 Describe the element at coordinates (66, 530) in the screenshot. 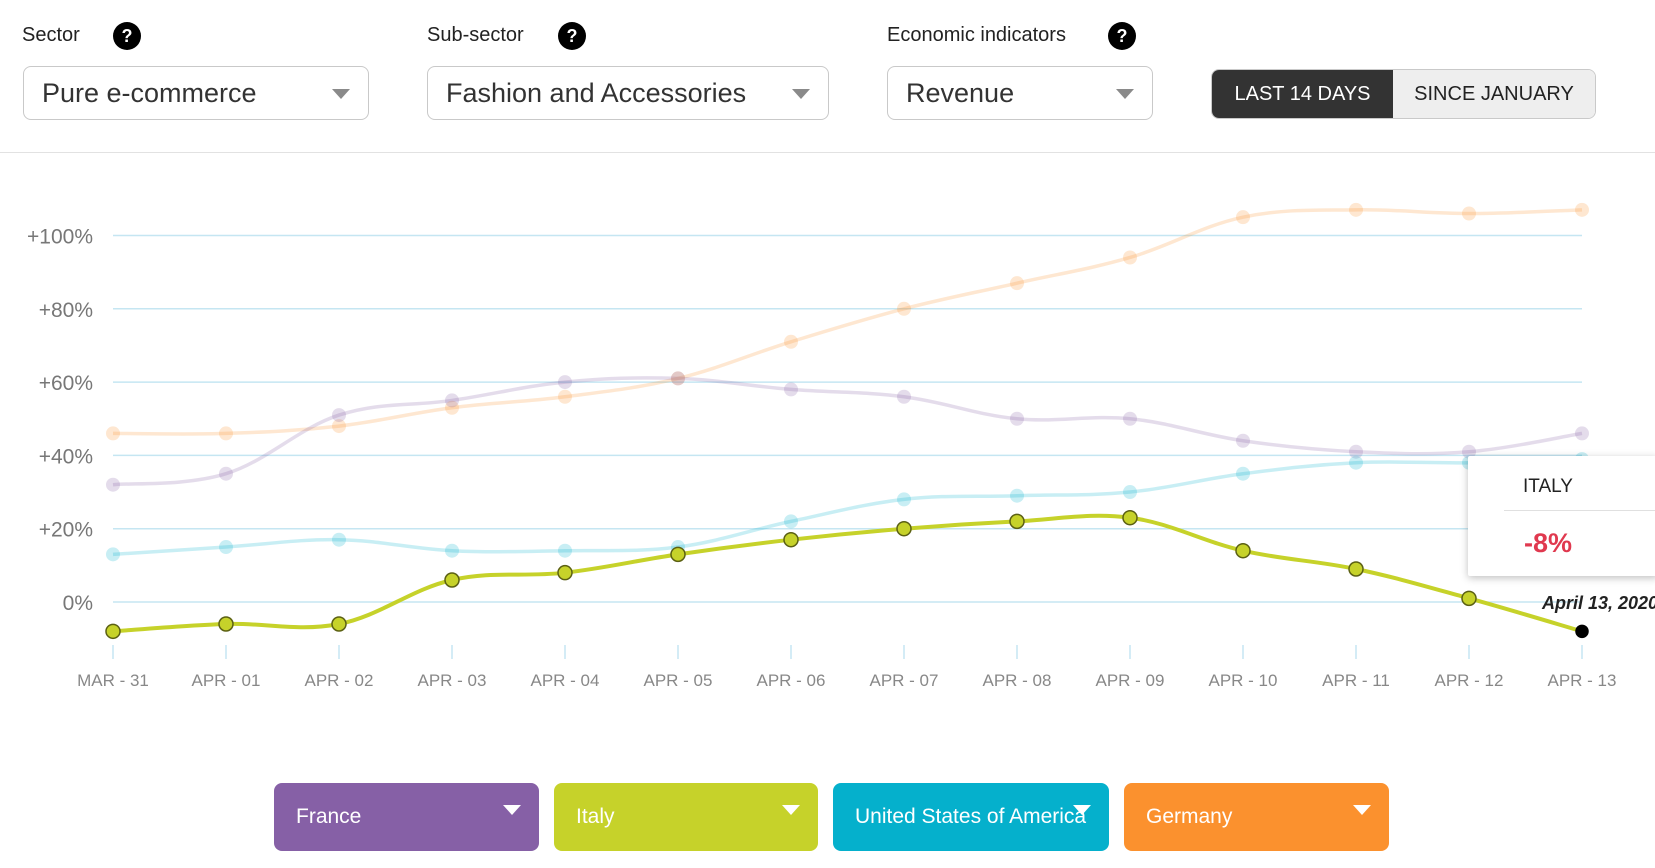

I see `y-tick-label: +20%` at that location.